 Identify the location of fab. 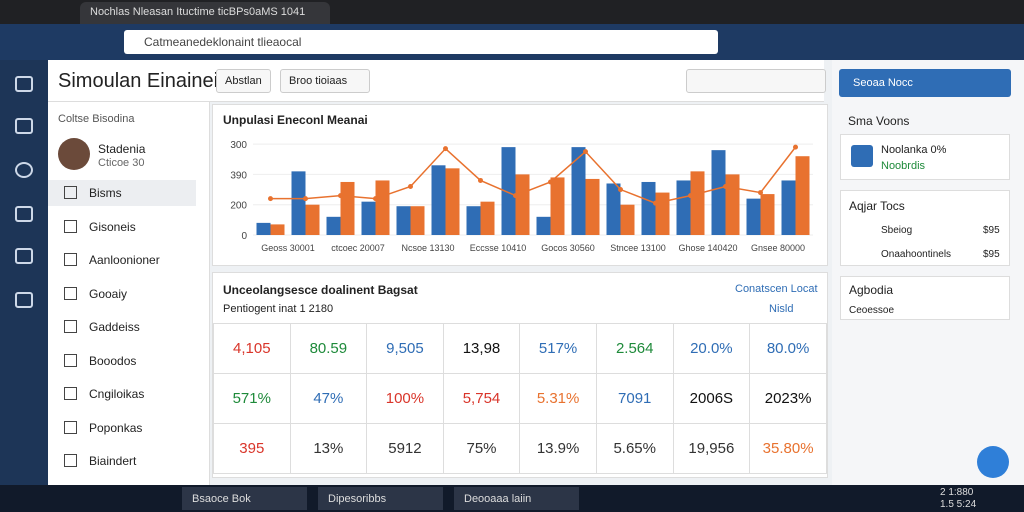
(993, 462).